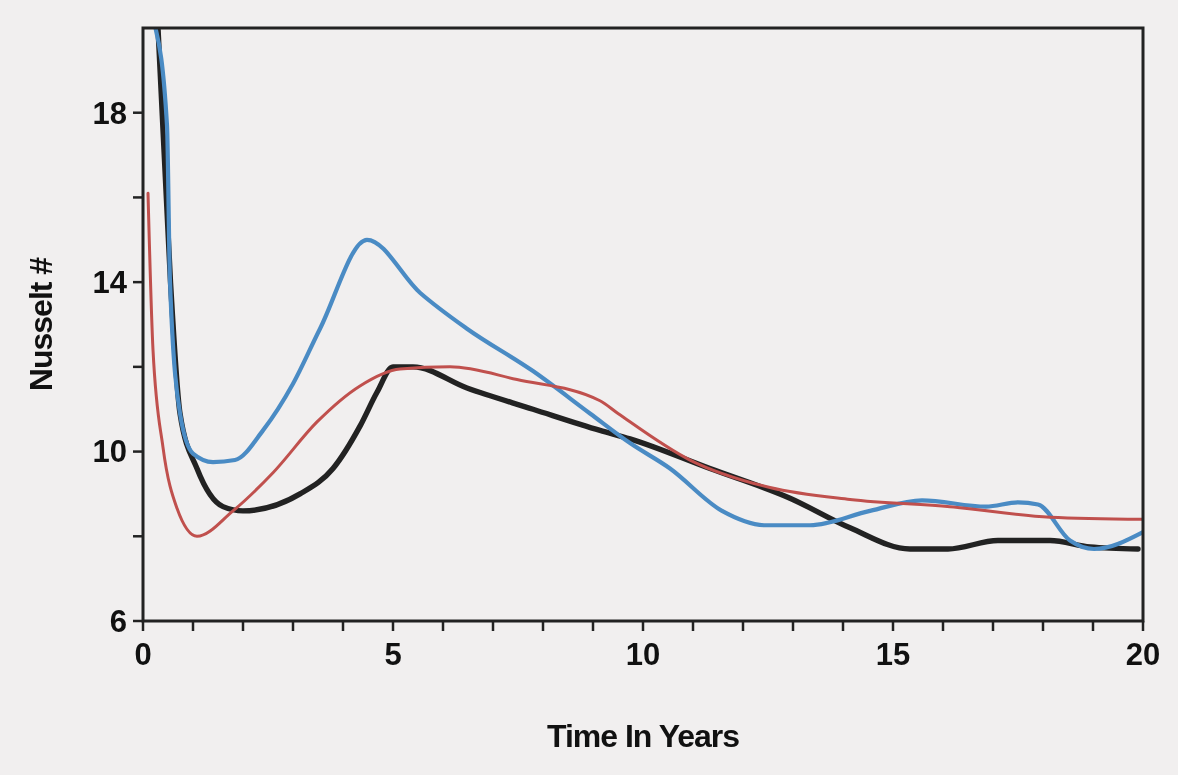  Describe the element at coordinates (118, 621) in the screenshot. I see `y-tick-label: 6` at that location.